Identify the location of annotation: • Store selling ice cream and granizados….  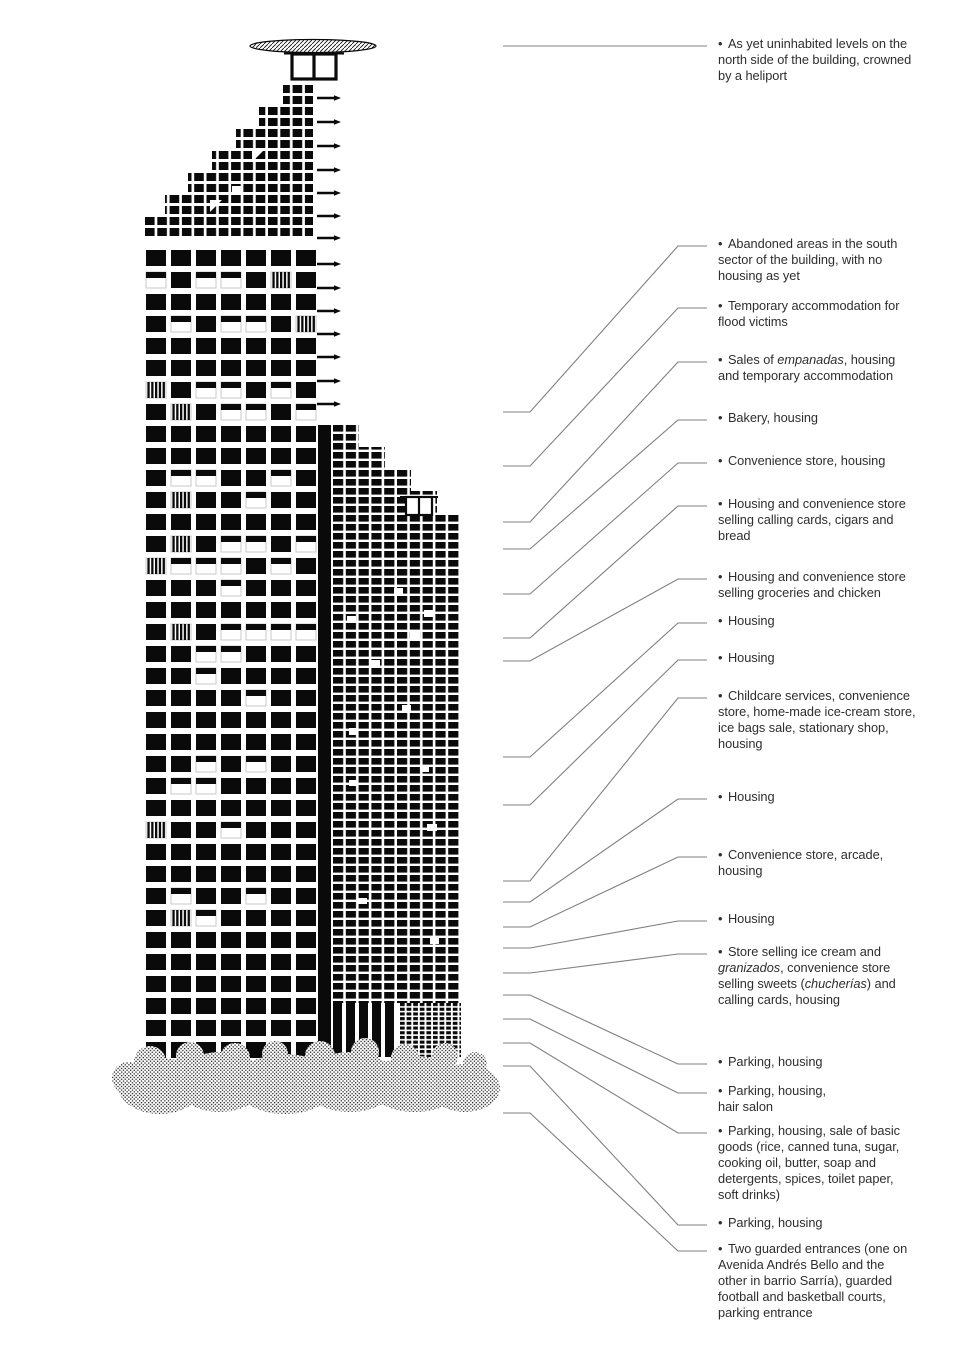
(817, 976).